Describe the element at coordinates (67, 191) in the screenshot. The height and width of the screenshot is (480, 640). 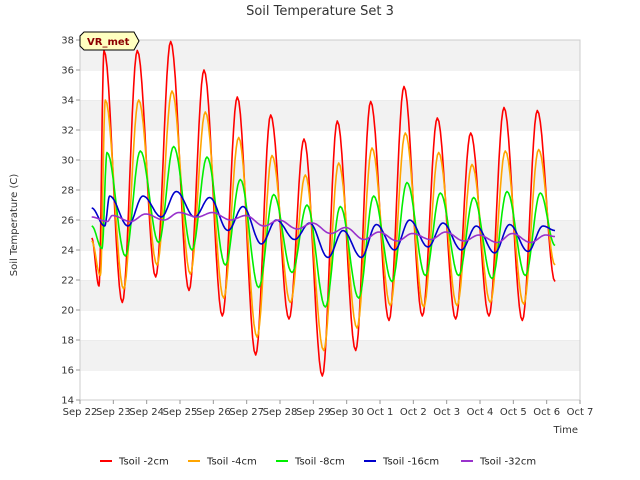
I see `y-tick-label: 28` at that location.